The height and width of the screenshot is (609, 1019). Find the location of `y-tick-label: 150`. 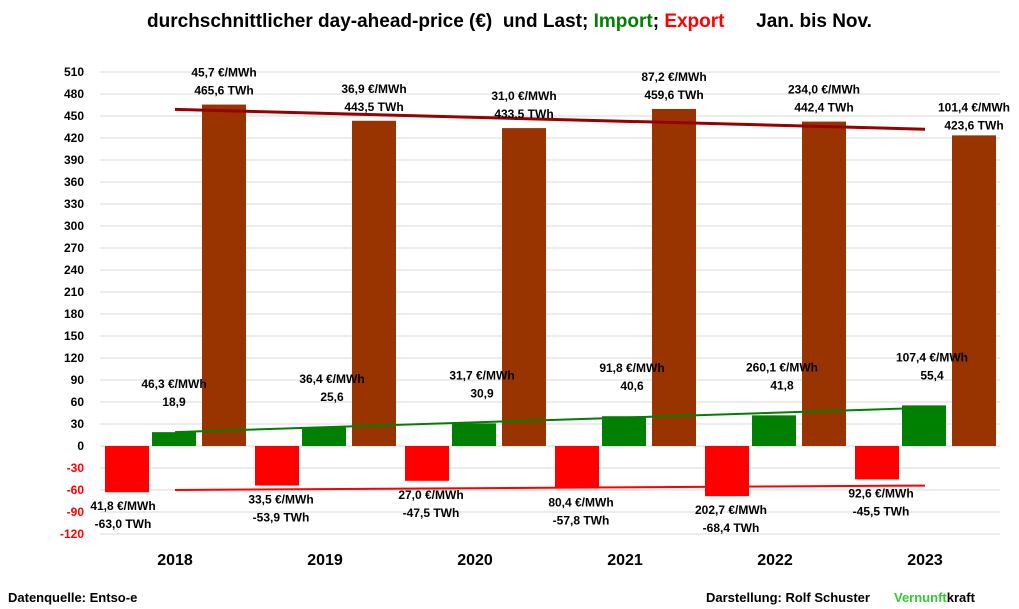

y-tick-label: 150 is located at coordinates (74, 336).